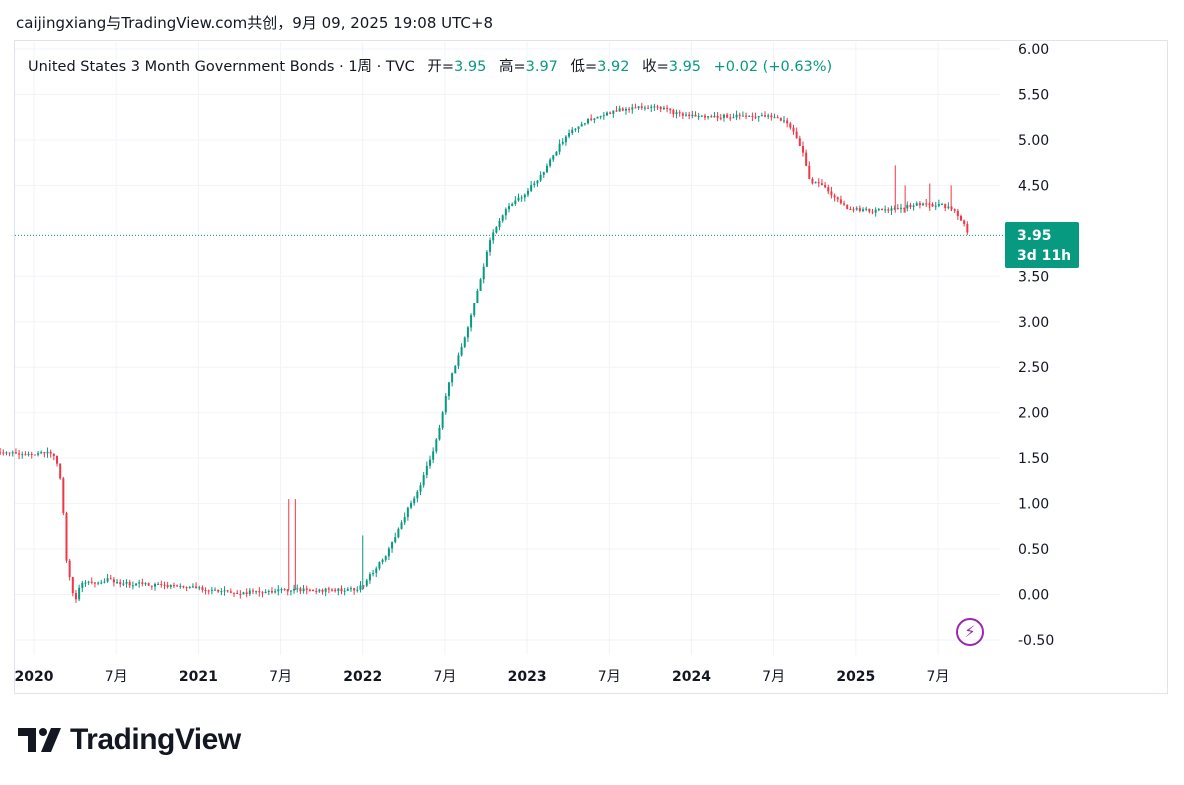 The height and width of the screenshot is (785, 1184). I want to click on tradingview-wordmark: TradingView, so click(155, 739).